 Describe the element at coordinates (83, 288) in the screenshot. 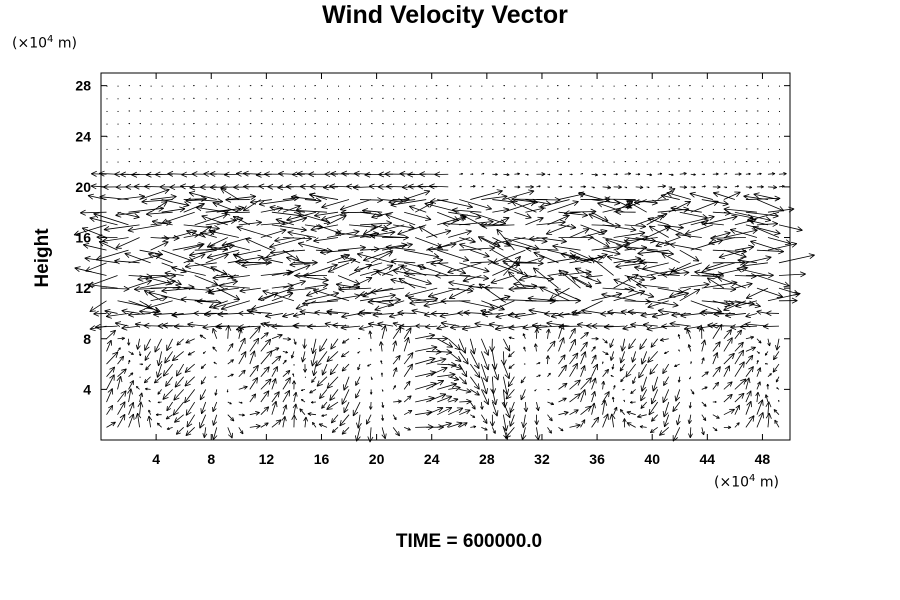

I see `y-tick-label: 12` at that location.